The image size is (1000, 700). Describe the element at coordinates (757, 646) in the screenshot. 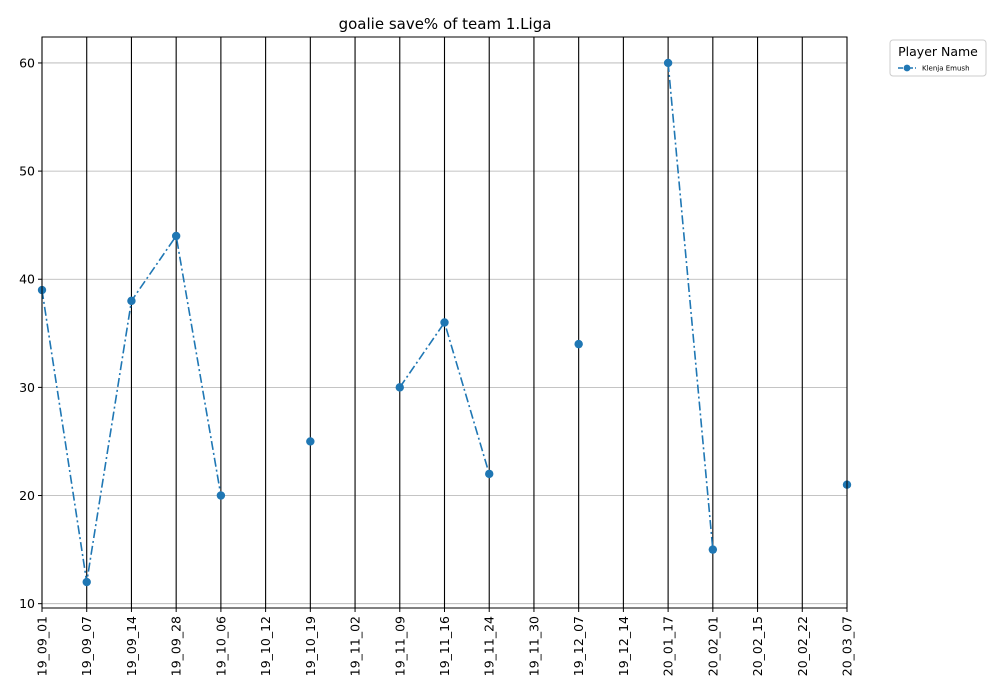

I see `x-tick-label: 20_02_15` at that location.